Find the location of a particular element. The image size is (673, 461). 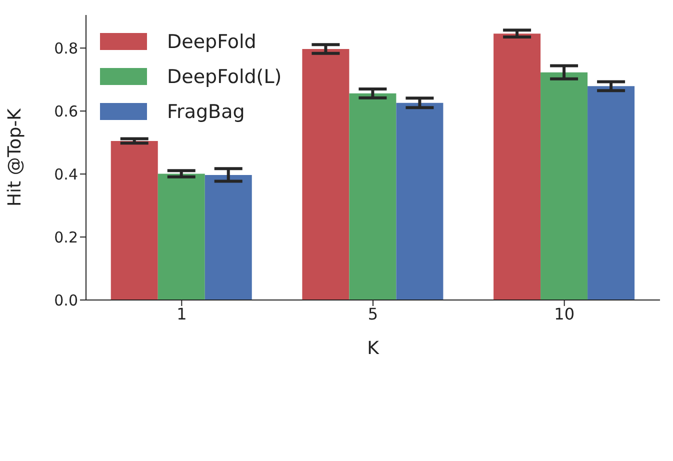

y-axis-title: Hit @Top-K is located at coordinates (15, 156).